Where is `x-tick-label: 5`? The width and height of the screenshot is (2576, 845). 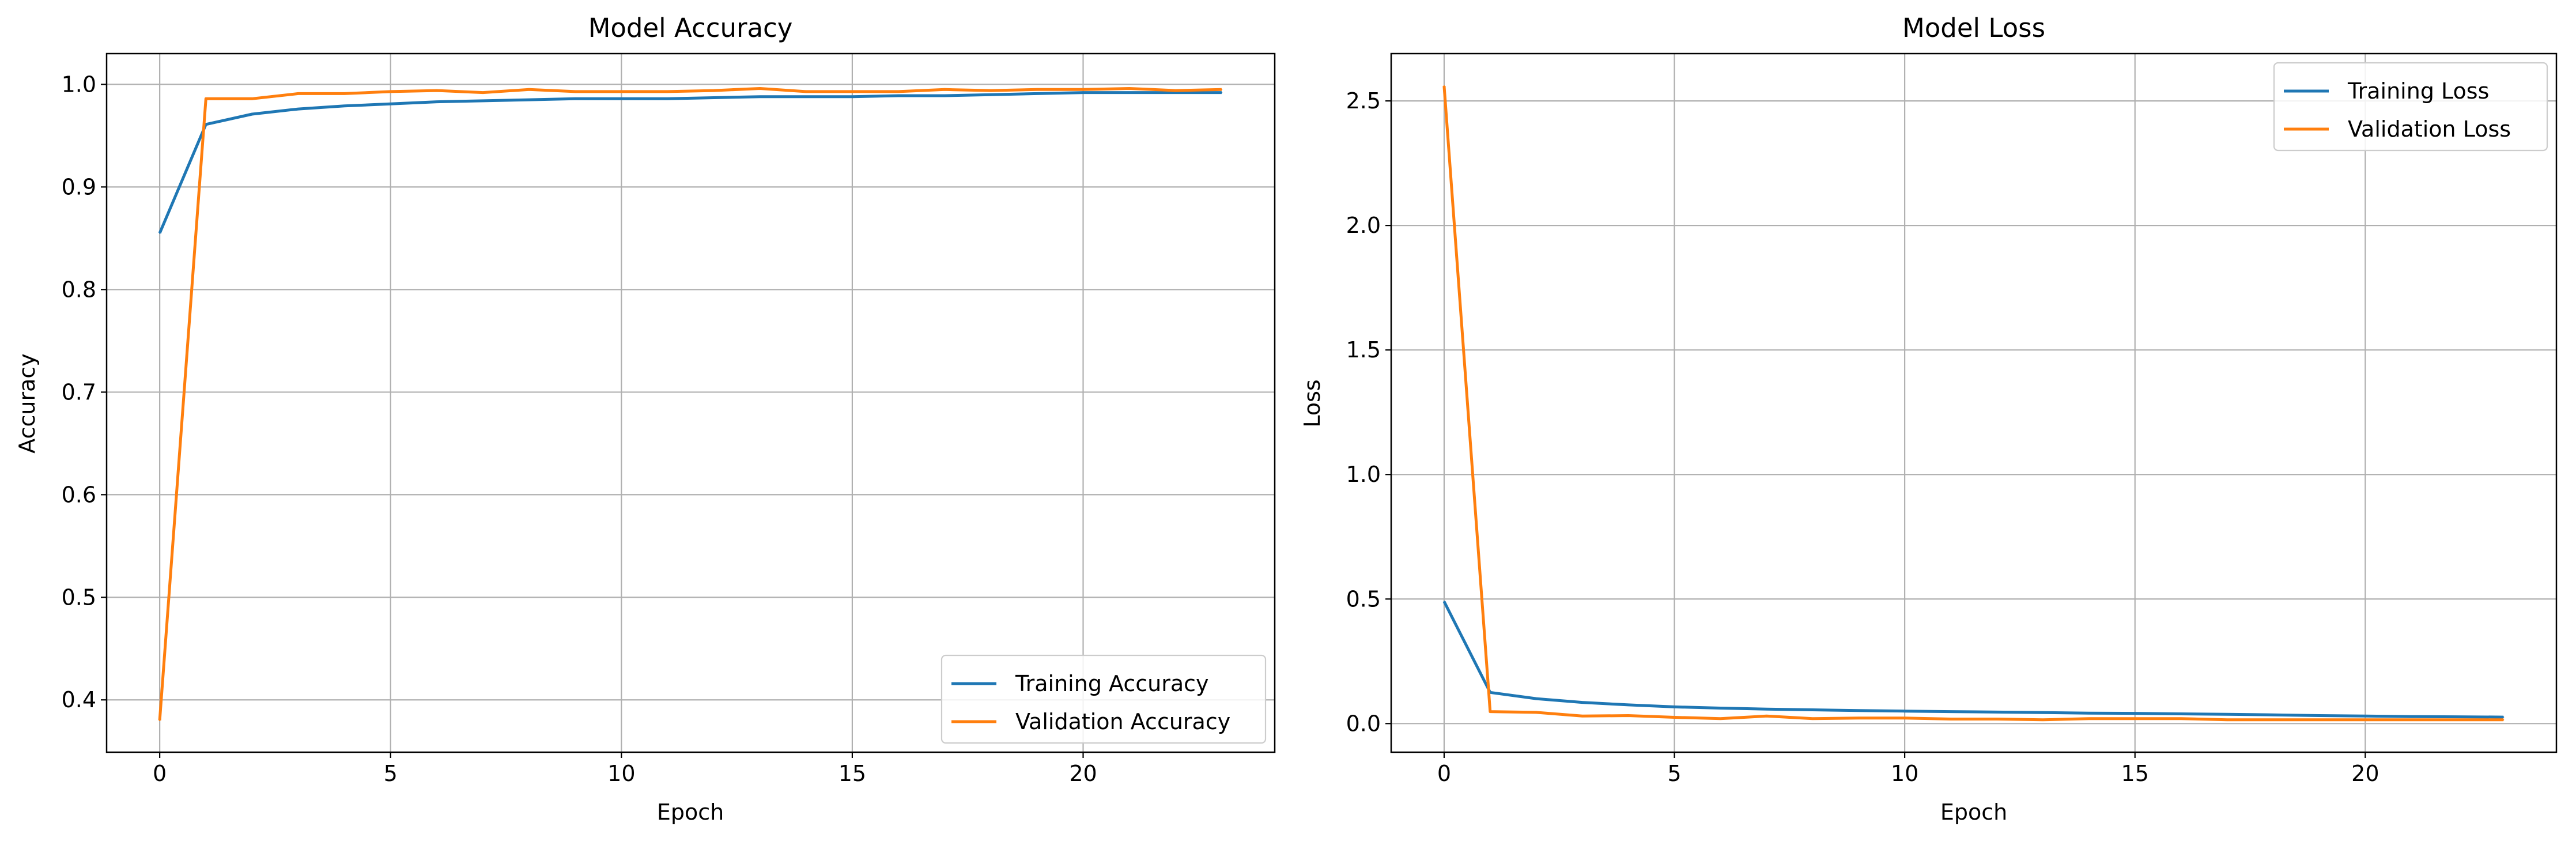
x-tick-label: 5 is located at coordinates (1674, 774).